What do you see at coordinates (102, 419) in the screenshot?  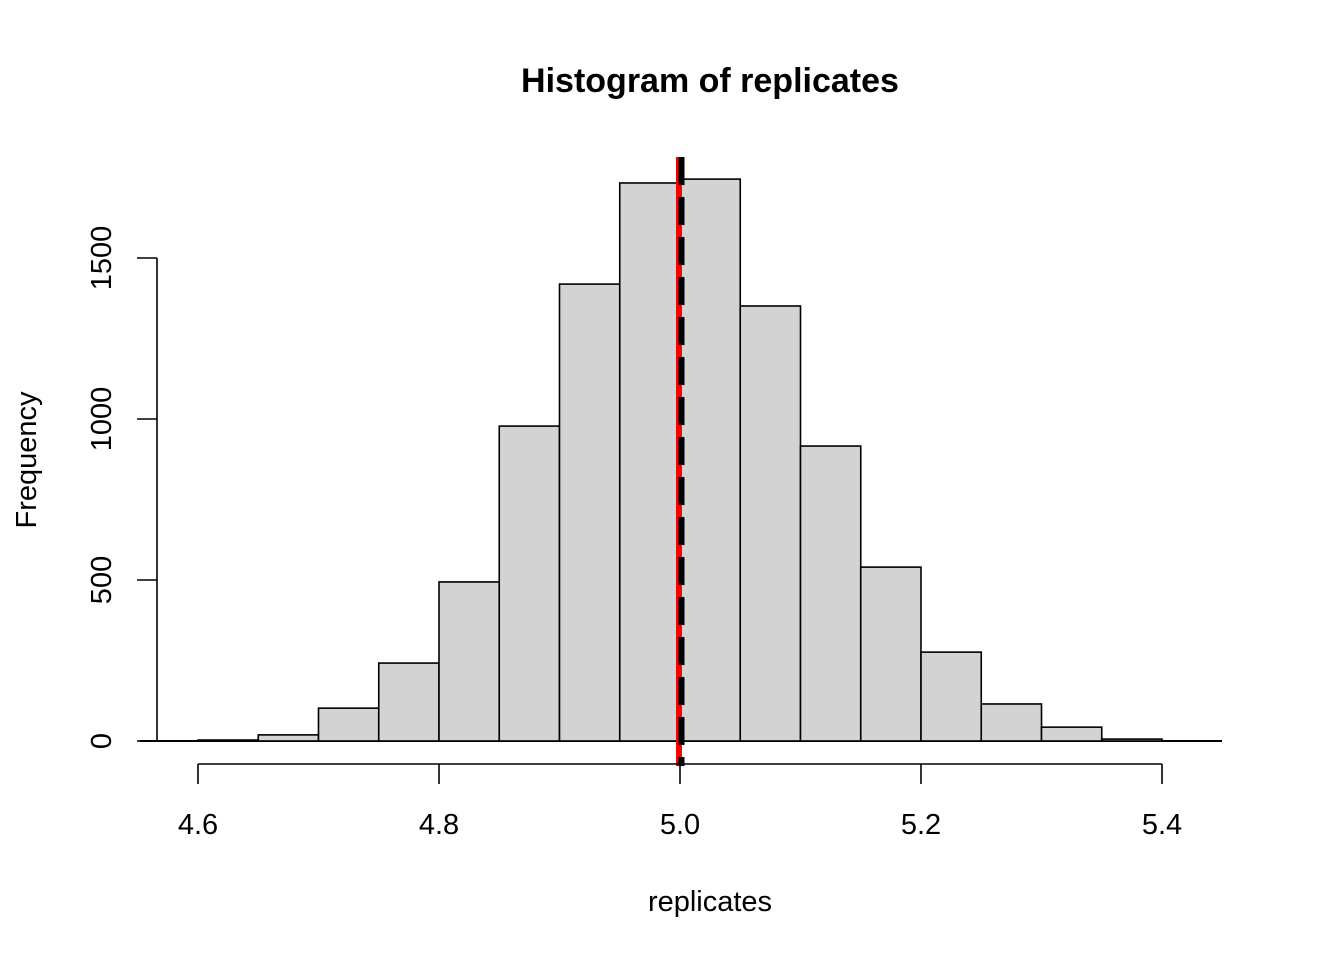 I see `y-tick-label: 1000` at bounding box center [102, 419].